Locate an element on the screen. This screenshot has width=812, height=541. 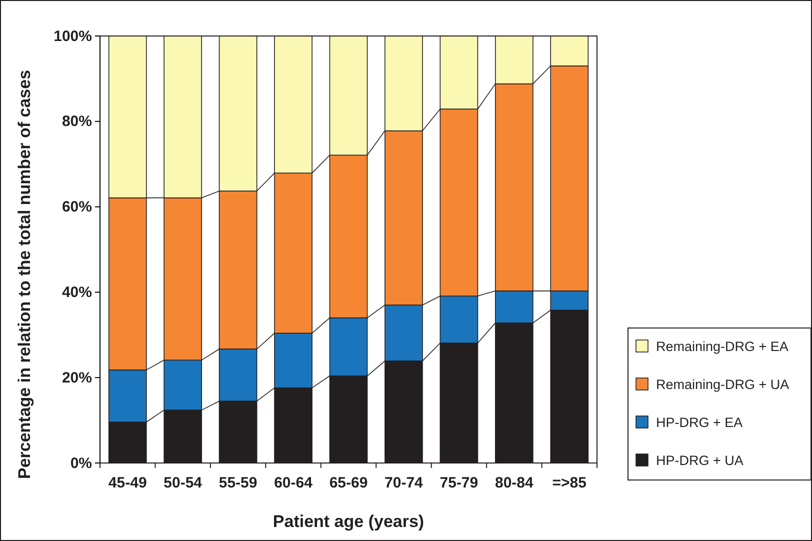
y-tick-label: 80% is located at coordinates (77, 121).